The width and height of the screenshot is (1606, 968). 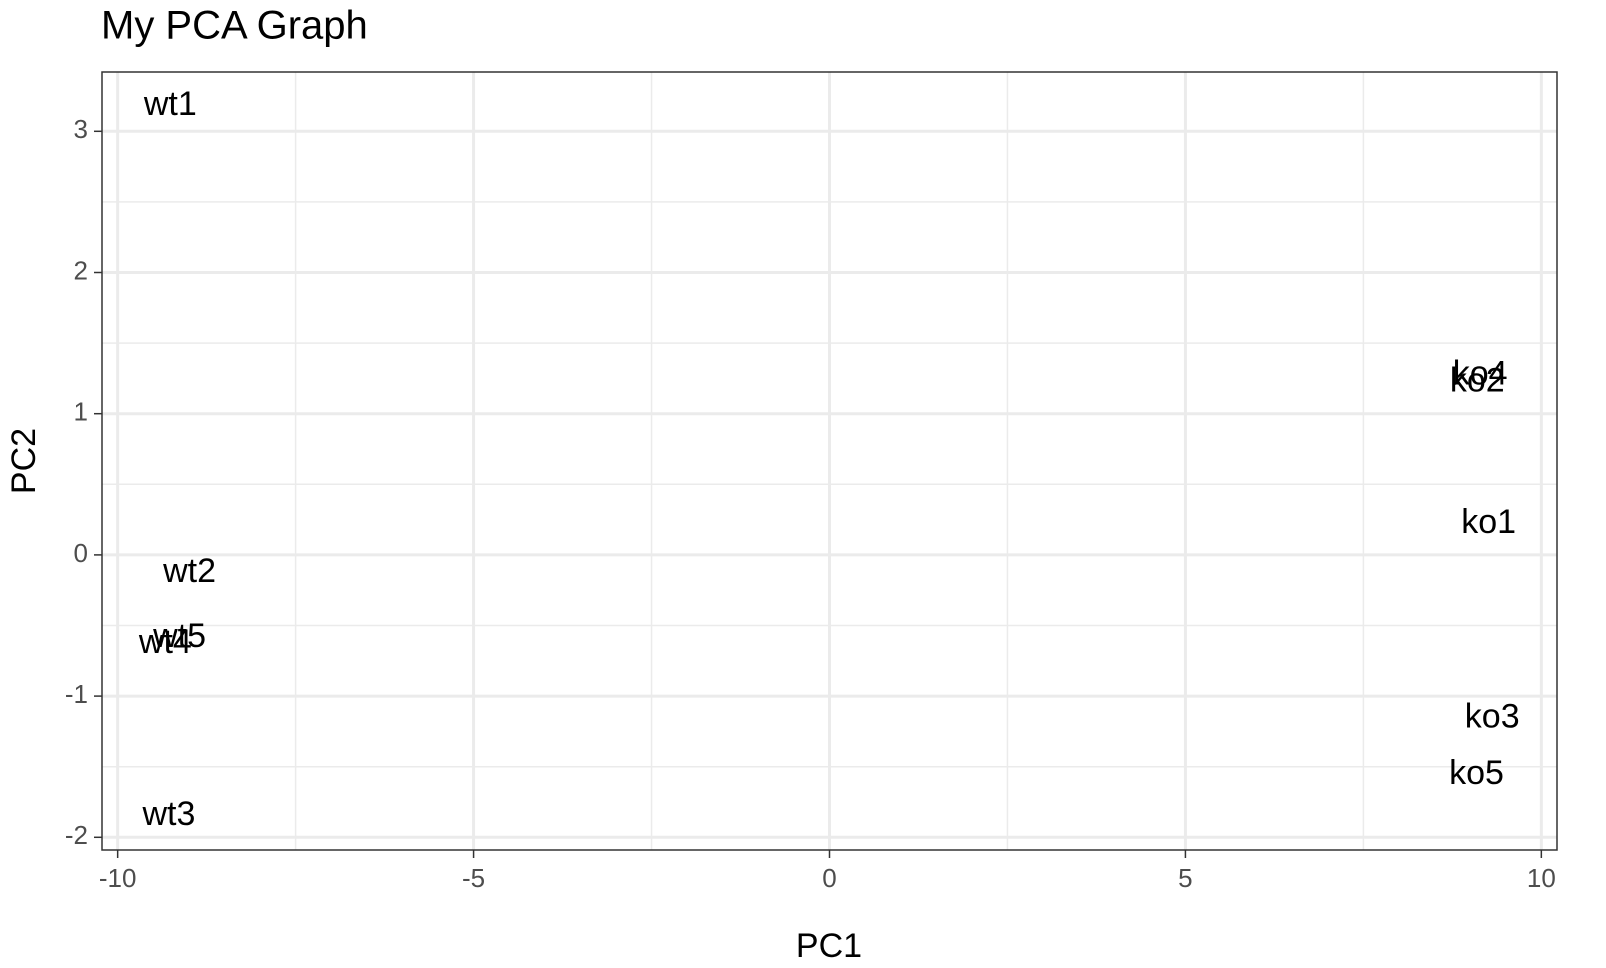 What do you see at coordinates (165, 642) in the screenshot?
I see `point-label: wt4` at bounding box center [165, 642].